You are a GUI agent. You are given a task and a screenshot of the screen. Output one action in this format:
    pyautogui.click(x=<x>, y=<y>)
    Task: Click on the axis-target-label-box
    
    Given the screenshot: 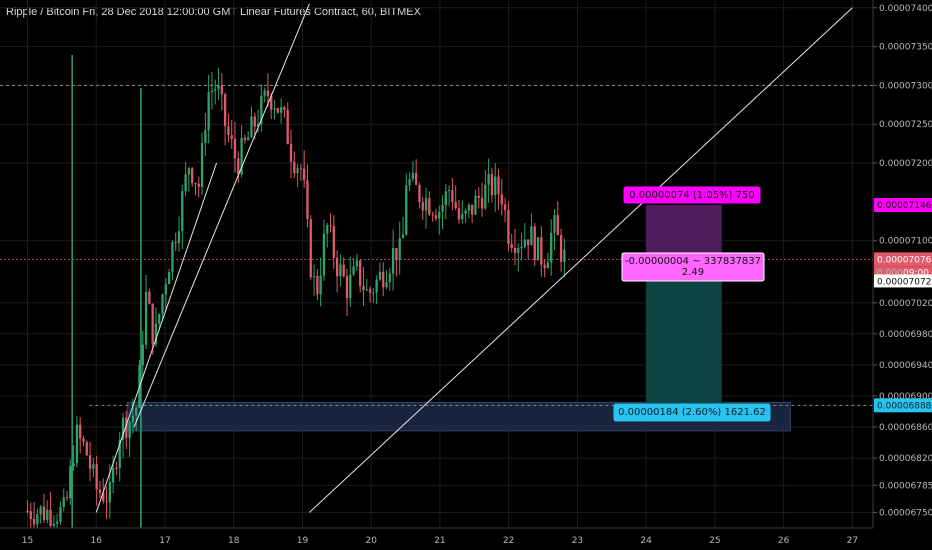 What is the action you would take?
    pyautogui.click(x=903, y=204)
    